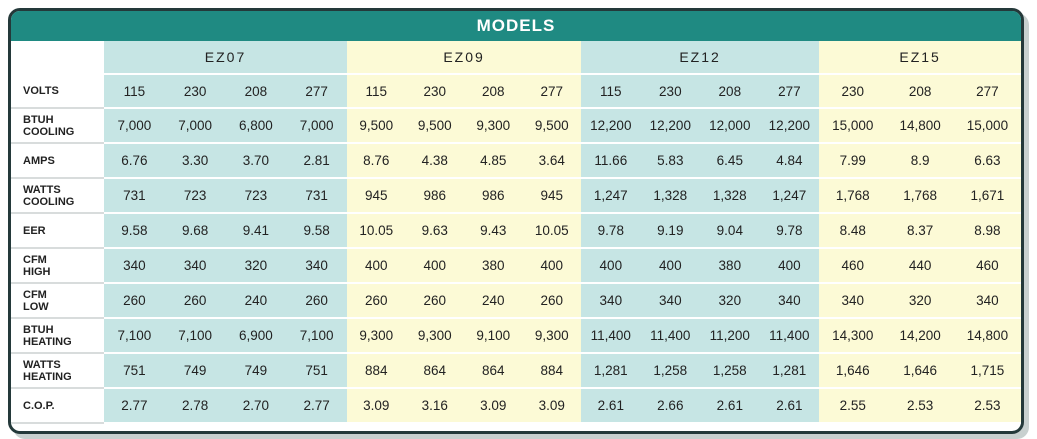  I want to click on value-cell: 8.98, so click(987, 231).